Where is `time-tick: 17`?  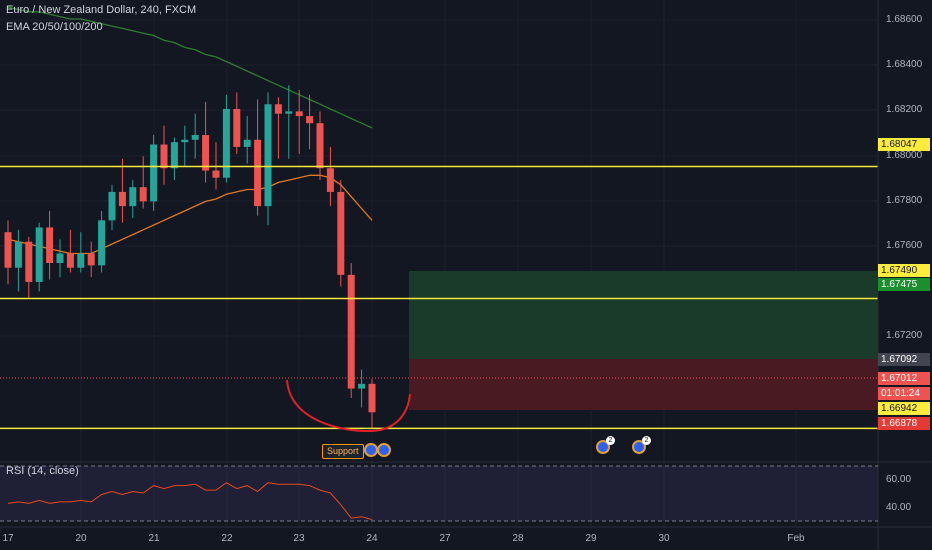 time-tick: 17 is located at coordinates (8, 538).